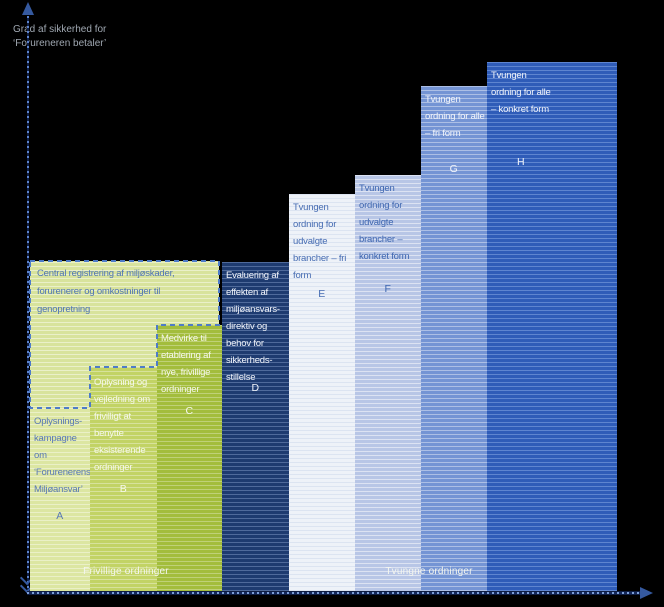 The image size is (664, 607). Describe the element at coordinates (60, 43) in the screenshot. I see `y-axis-title-line2: ‘Forureneren betaler’` at that location.